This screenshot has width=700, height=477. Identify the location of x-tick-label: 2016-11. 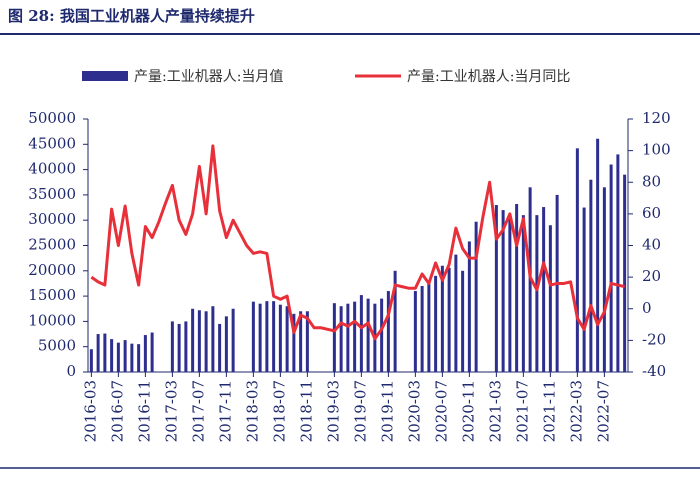
(144, 411).